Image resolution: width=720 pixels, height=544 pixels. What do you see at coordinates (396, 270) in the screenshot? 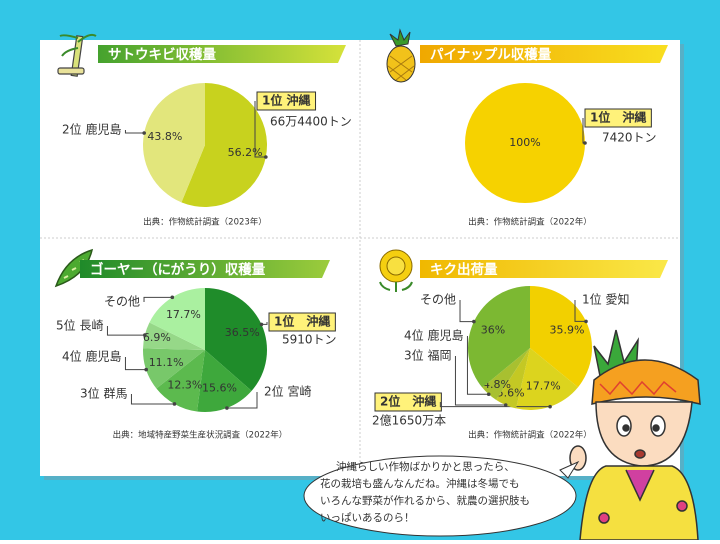
I see `chrysanthemum-icon` at bounding box center [396, 270].